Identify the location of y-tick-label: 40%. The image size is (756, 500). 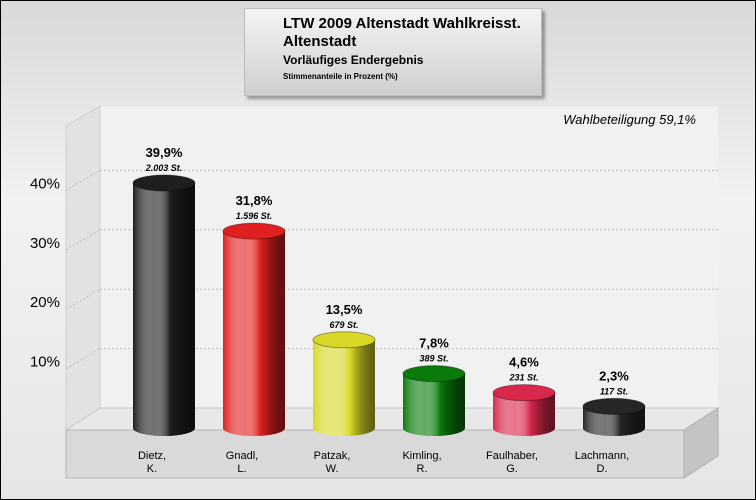
(45, 183).